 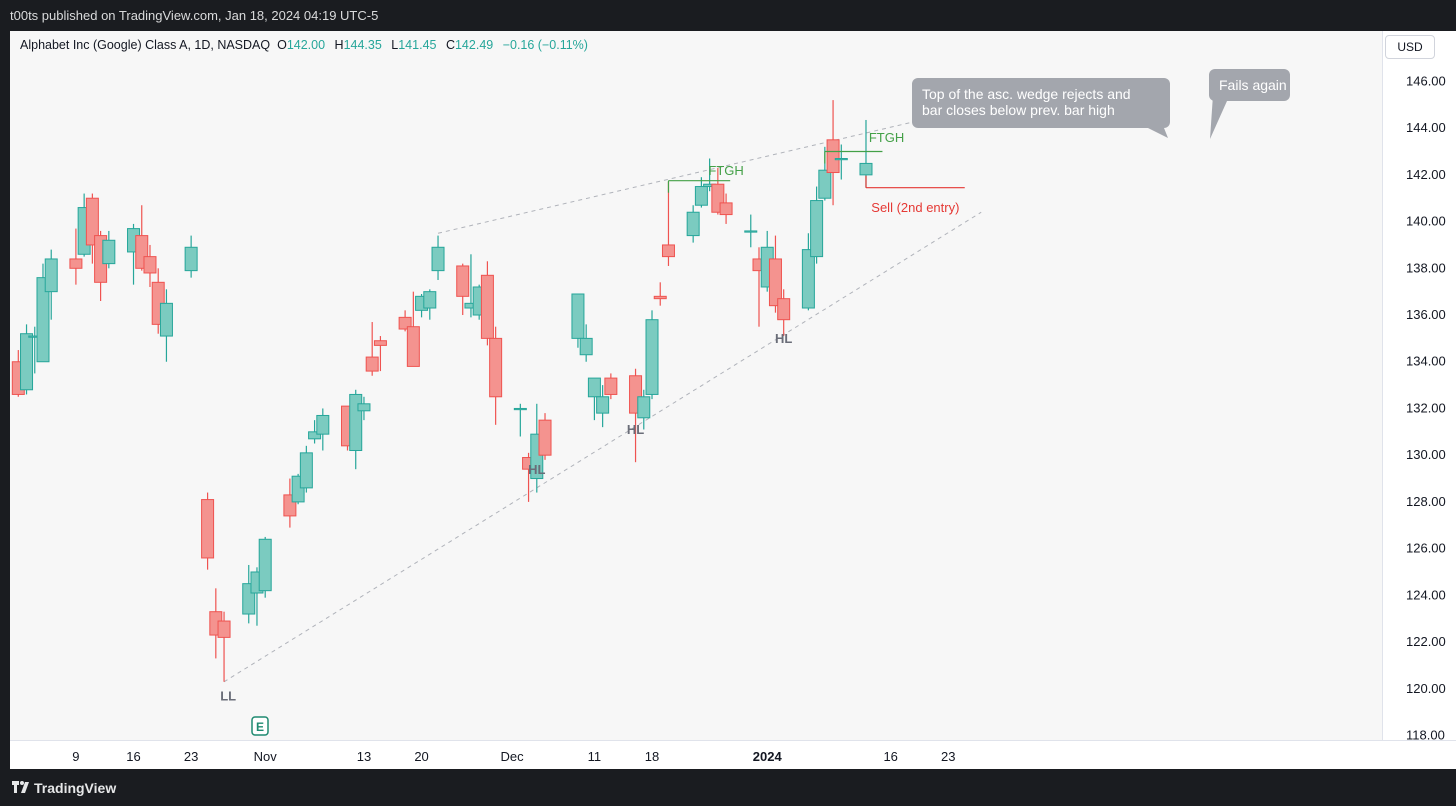 What do you see at coordinates (728, 787) in the screenshot?
I see `footer-bar` at bounding box center [728, 787].